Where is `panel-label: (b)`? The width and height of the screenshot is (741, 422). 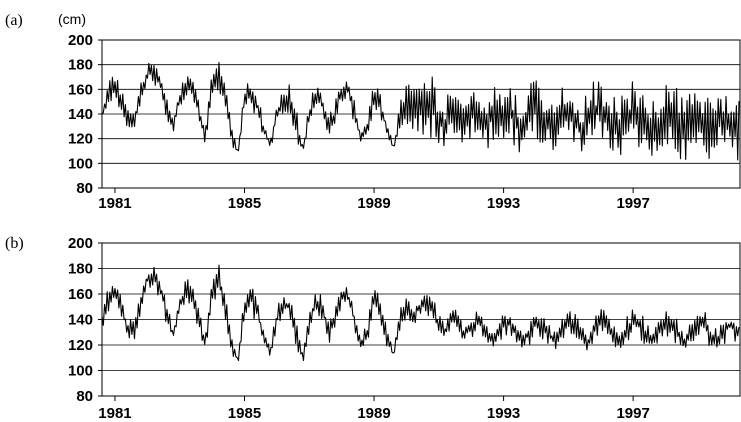 panel-label: (b) is located at coordinates (14, 243).